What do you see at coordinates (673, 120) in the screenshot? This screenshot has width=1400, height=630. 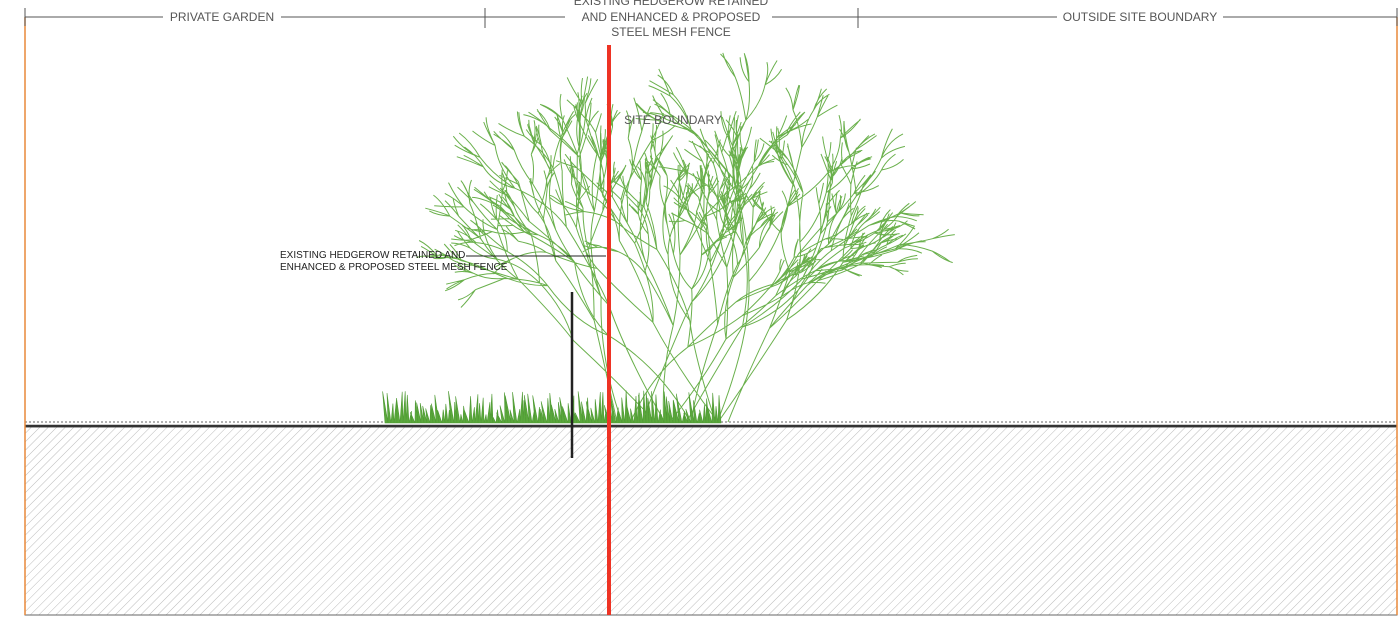 I see `boundary-label: SITE BOUNDARY` at bounding box center [673, 120].